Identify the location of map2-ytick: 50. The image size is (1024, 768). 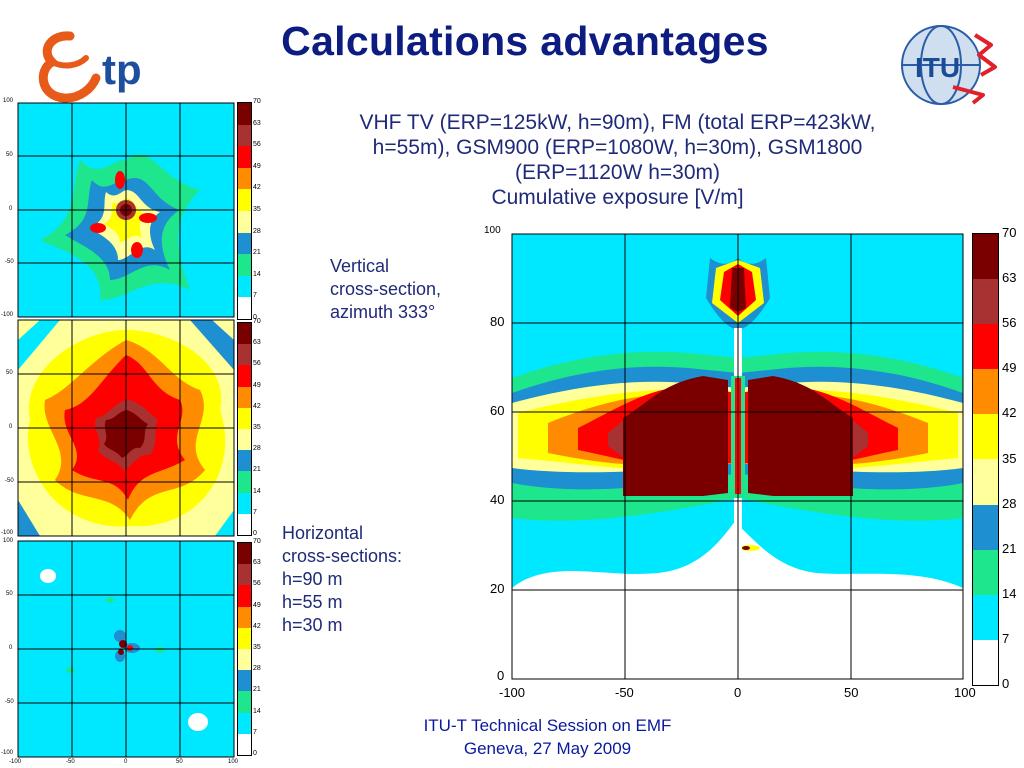
(9, 373).